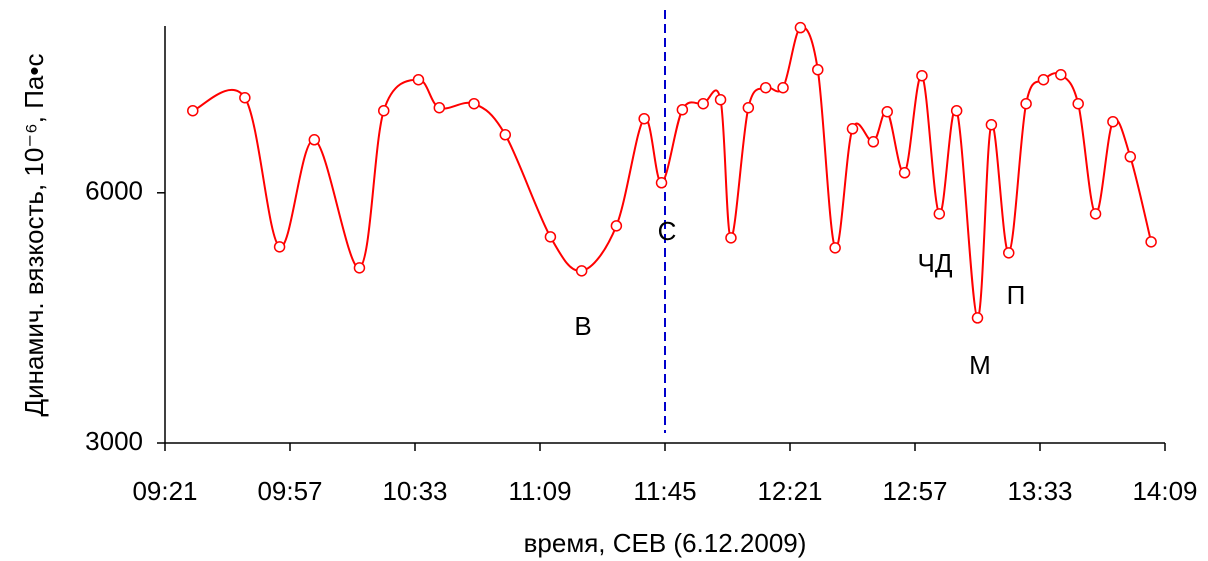  I want to click on annotation: С, so click(667, 231).